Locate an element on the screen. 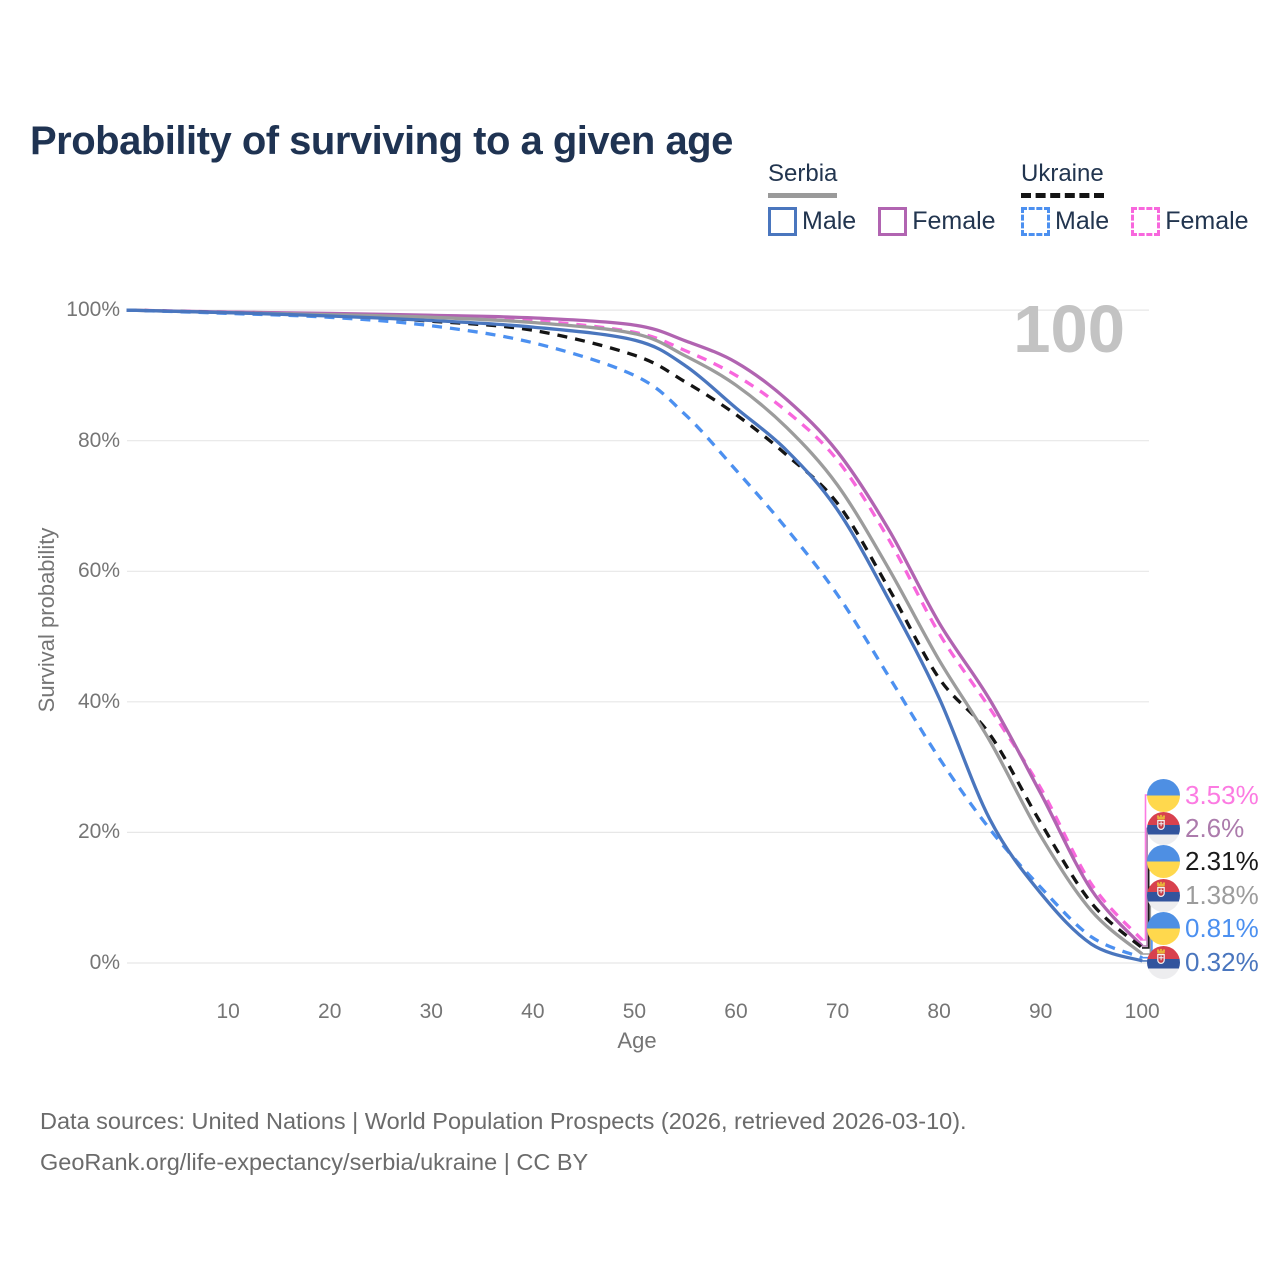 This screenshot has width=1280, height=1280. y-tick-100%: 100% is located at coordinates (93, 310).